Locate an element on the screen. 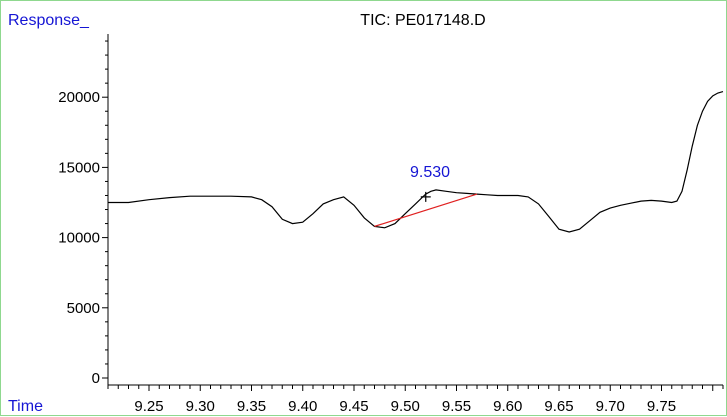 This screenshot has width=727, height=417. y-tick-labels: 0 5000 10000 15000 20000 is located at coordinates (79, 238).